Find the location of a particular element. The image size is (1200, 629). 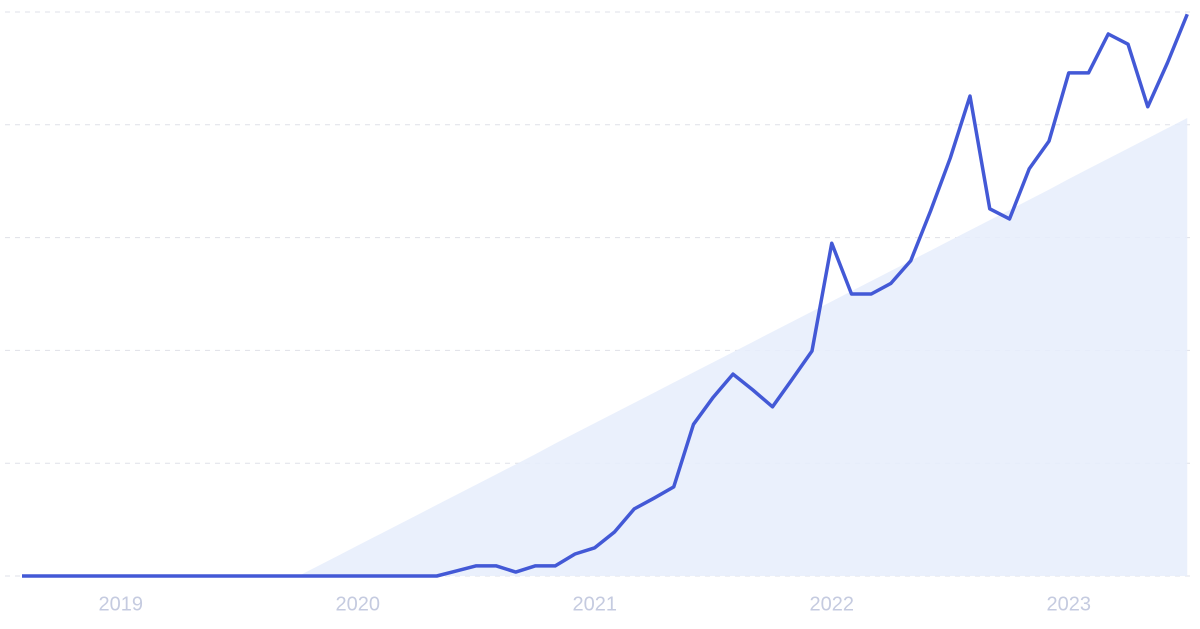

x-tick-label: 2023 is located at coordinates (1069, 604).